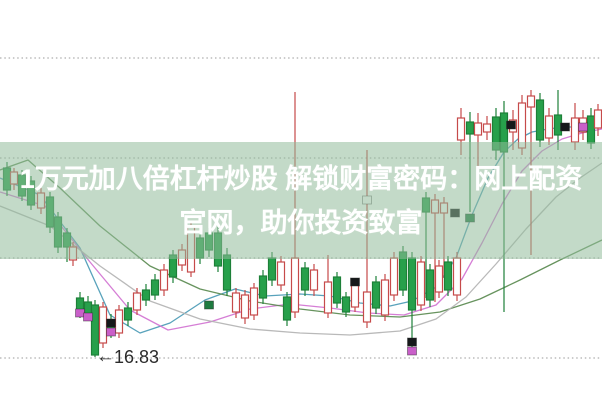 The image size is (602, 401). Describe the element at coordinates (105, 356) in the screenshot. I see `left-arrow-icon: ←` at that location.